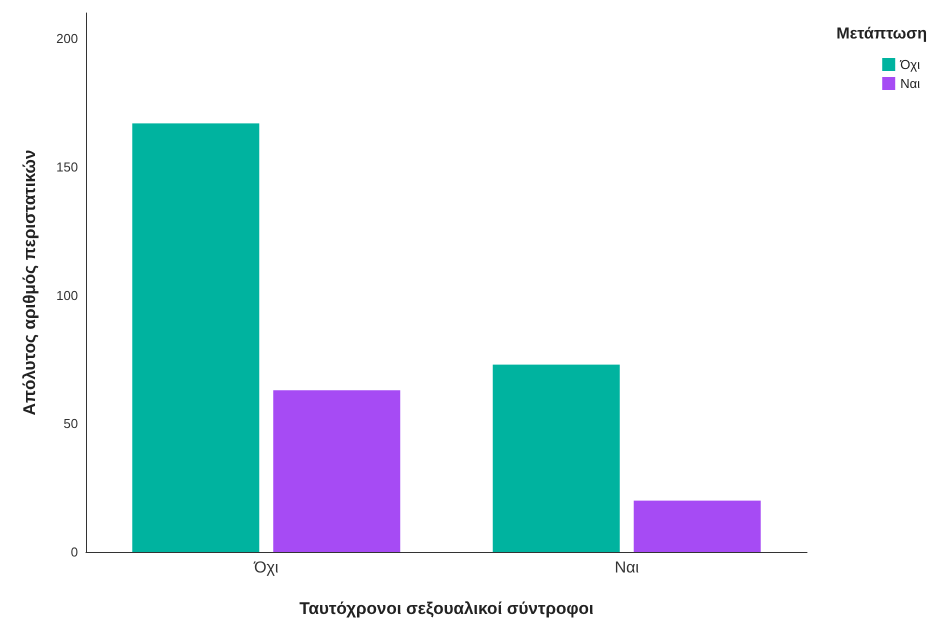 The height and width of the screenshot is (637, 943). What do you see at coordinates (74, 552) in the screenshot?
I see `y-tick-label: 0` at bounding box center [74, 552].